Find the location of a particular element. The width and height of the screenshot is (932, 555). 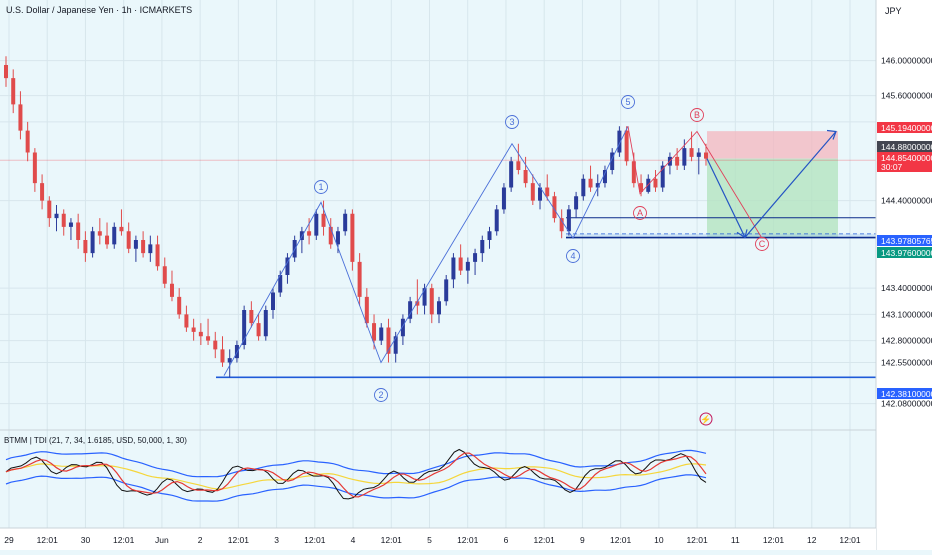

take-profit-zone is located at coordinates (772, 198).